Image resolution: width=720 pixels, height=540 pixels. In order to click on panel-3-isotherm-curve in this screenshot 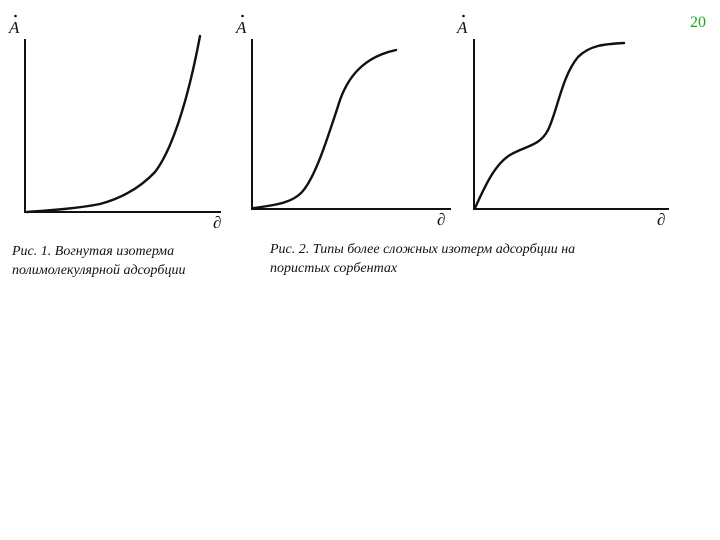, I will do `click(549, 125)`.